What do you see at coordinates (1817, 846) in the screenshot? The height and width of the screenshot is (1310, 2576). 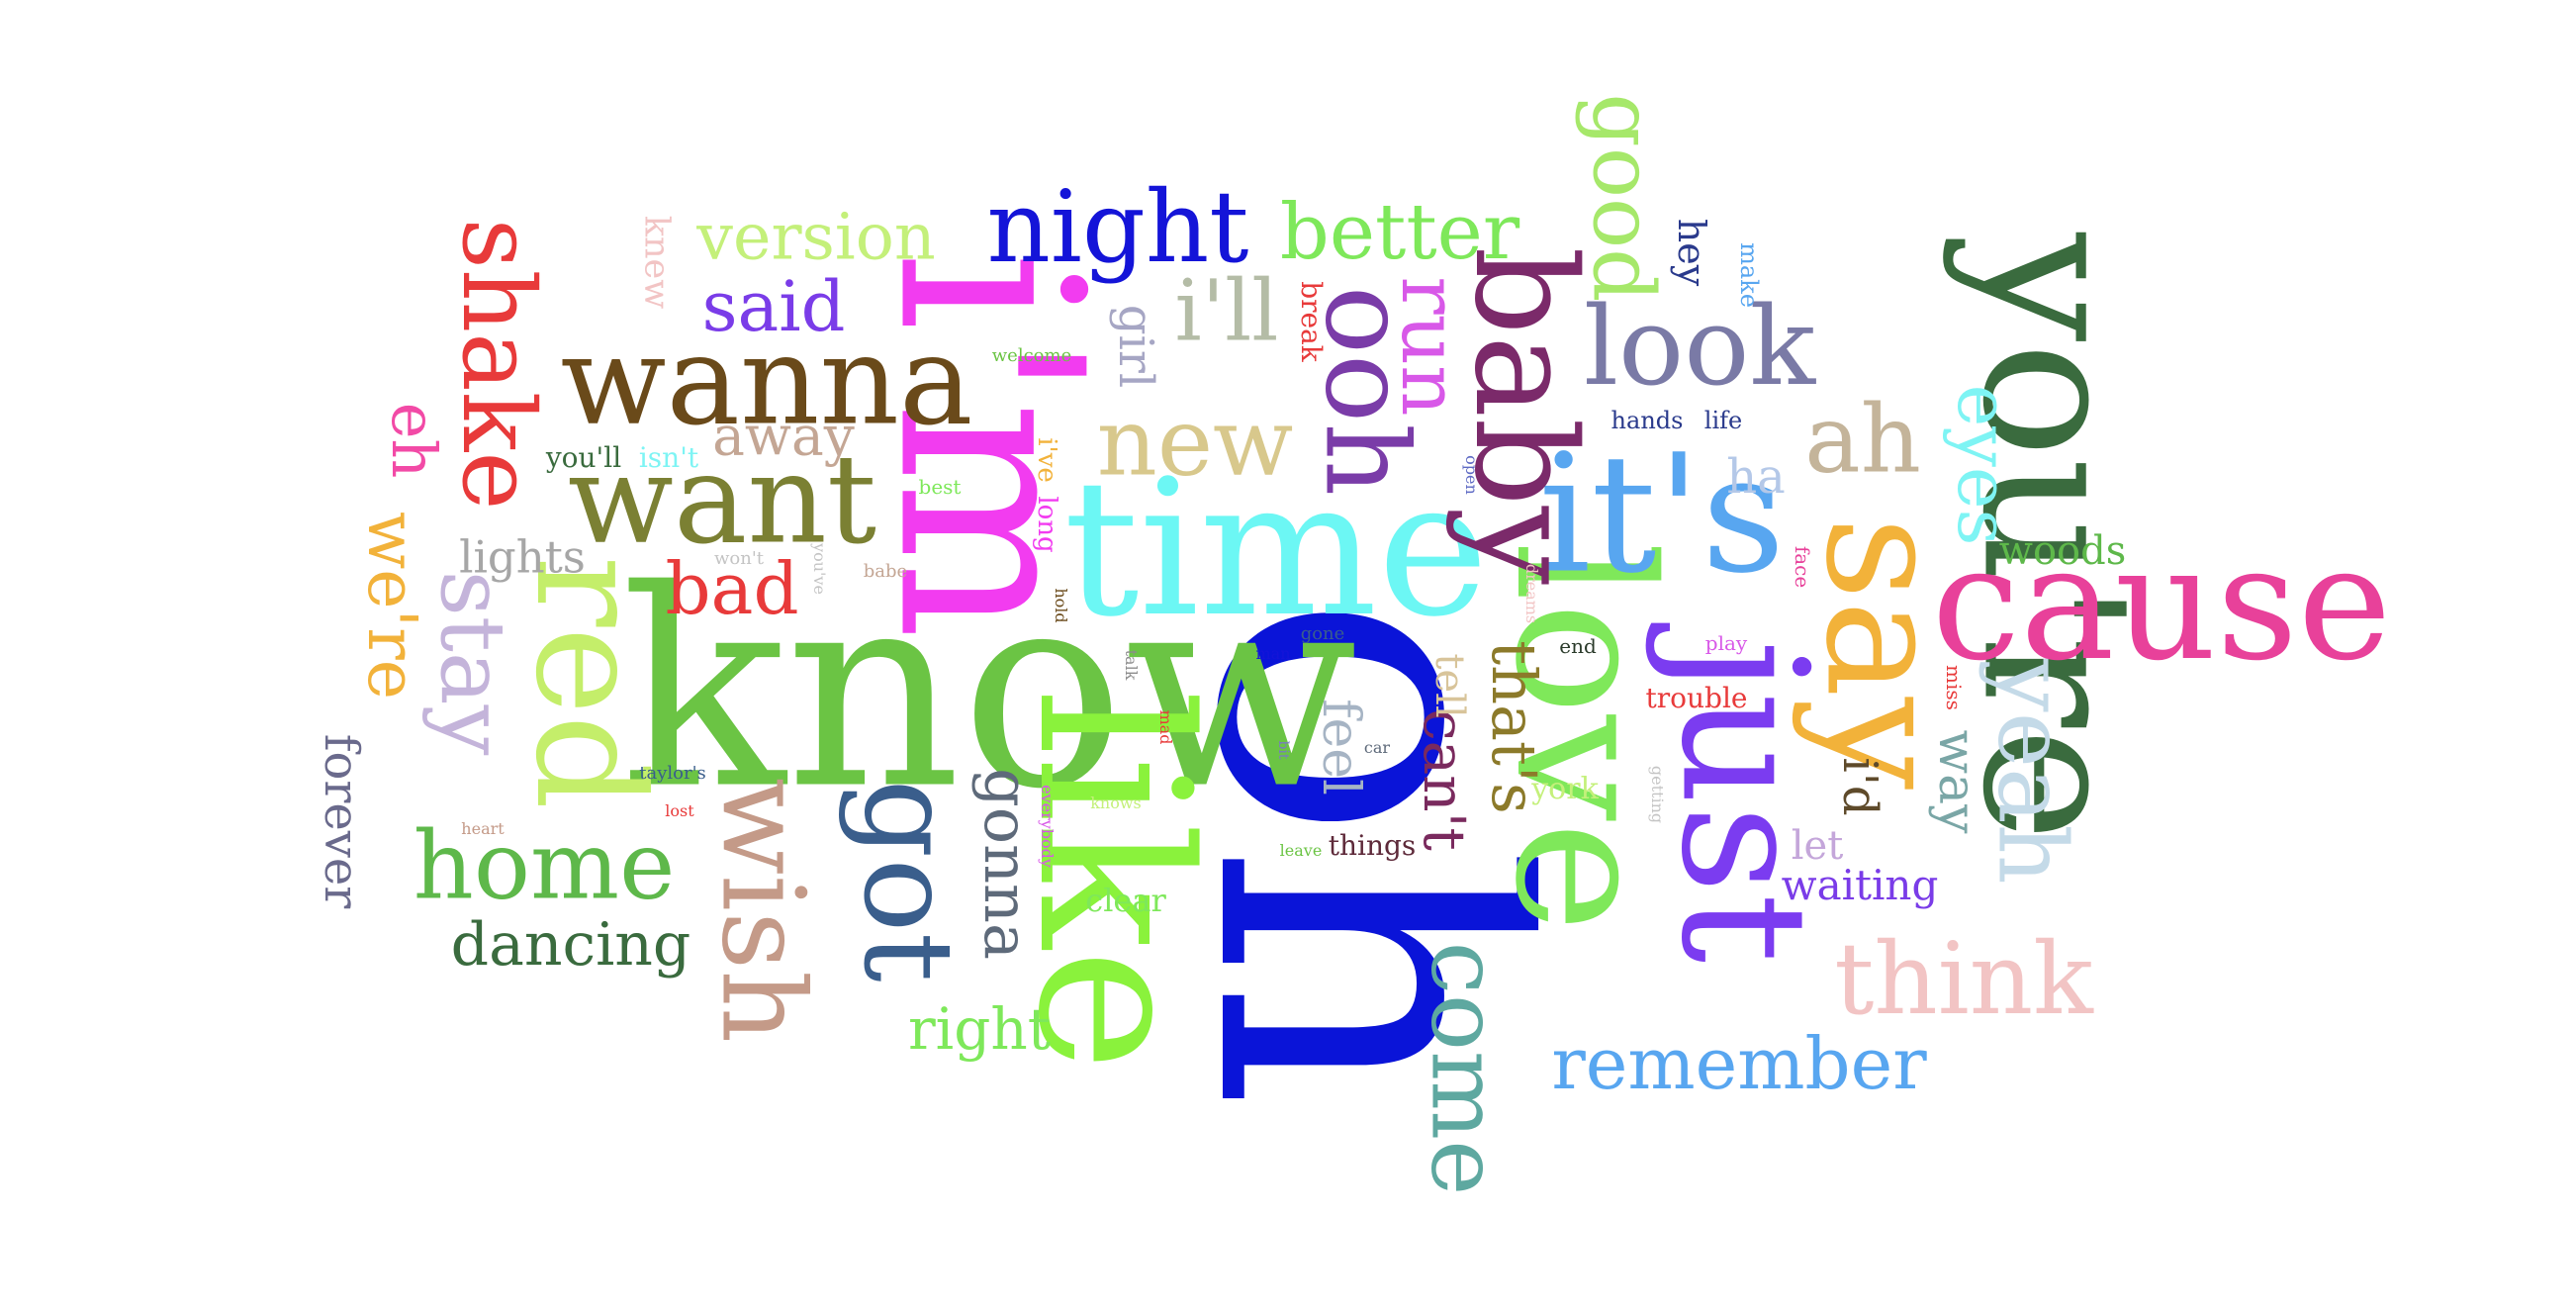 I see `word-let: let` at bounding box center [1817, 846].